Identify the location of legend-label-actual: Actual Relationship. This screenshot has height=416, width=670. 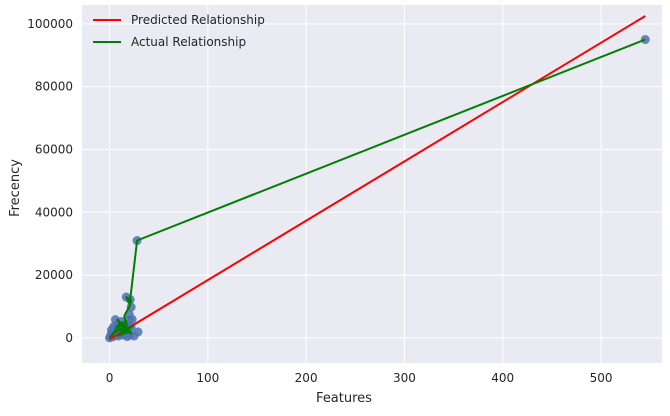
(188, 42).